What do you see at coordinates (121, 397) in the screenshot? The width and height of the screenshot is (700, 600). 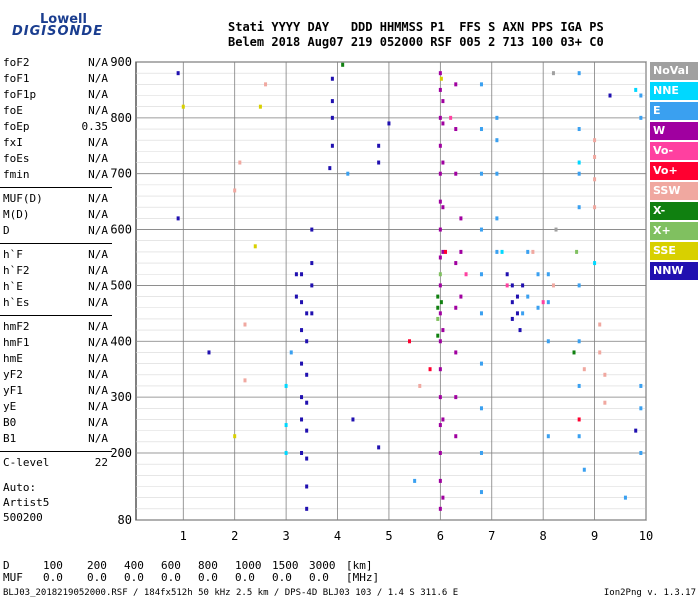 I see `y-tick-label: 300` at bounding box center [121, 397].